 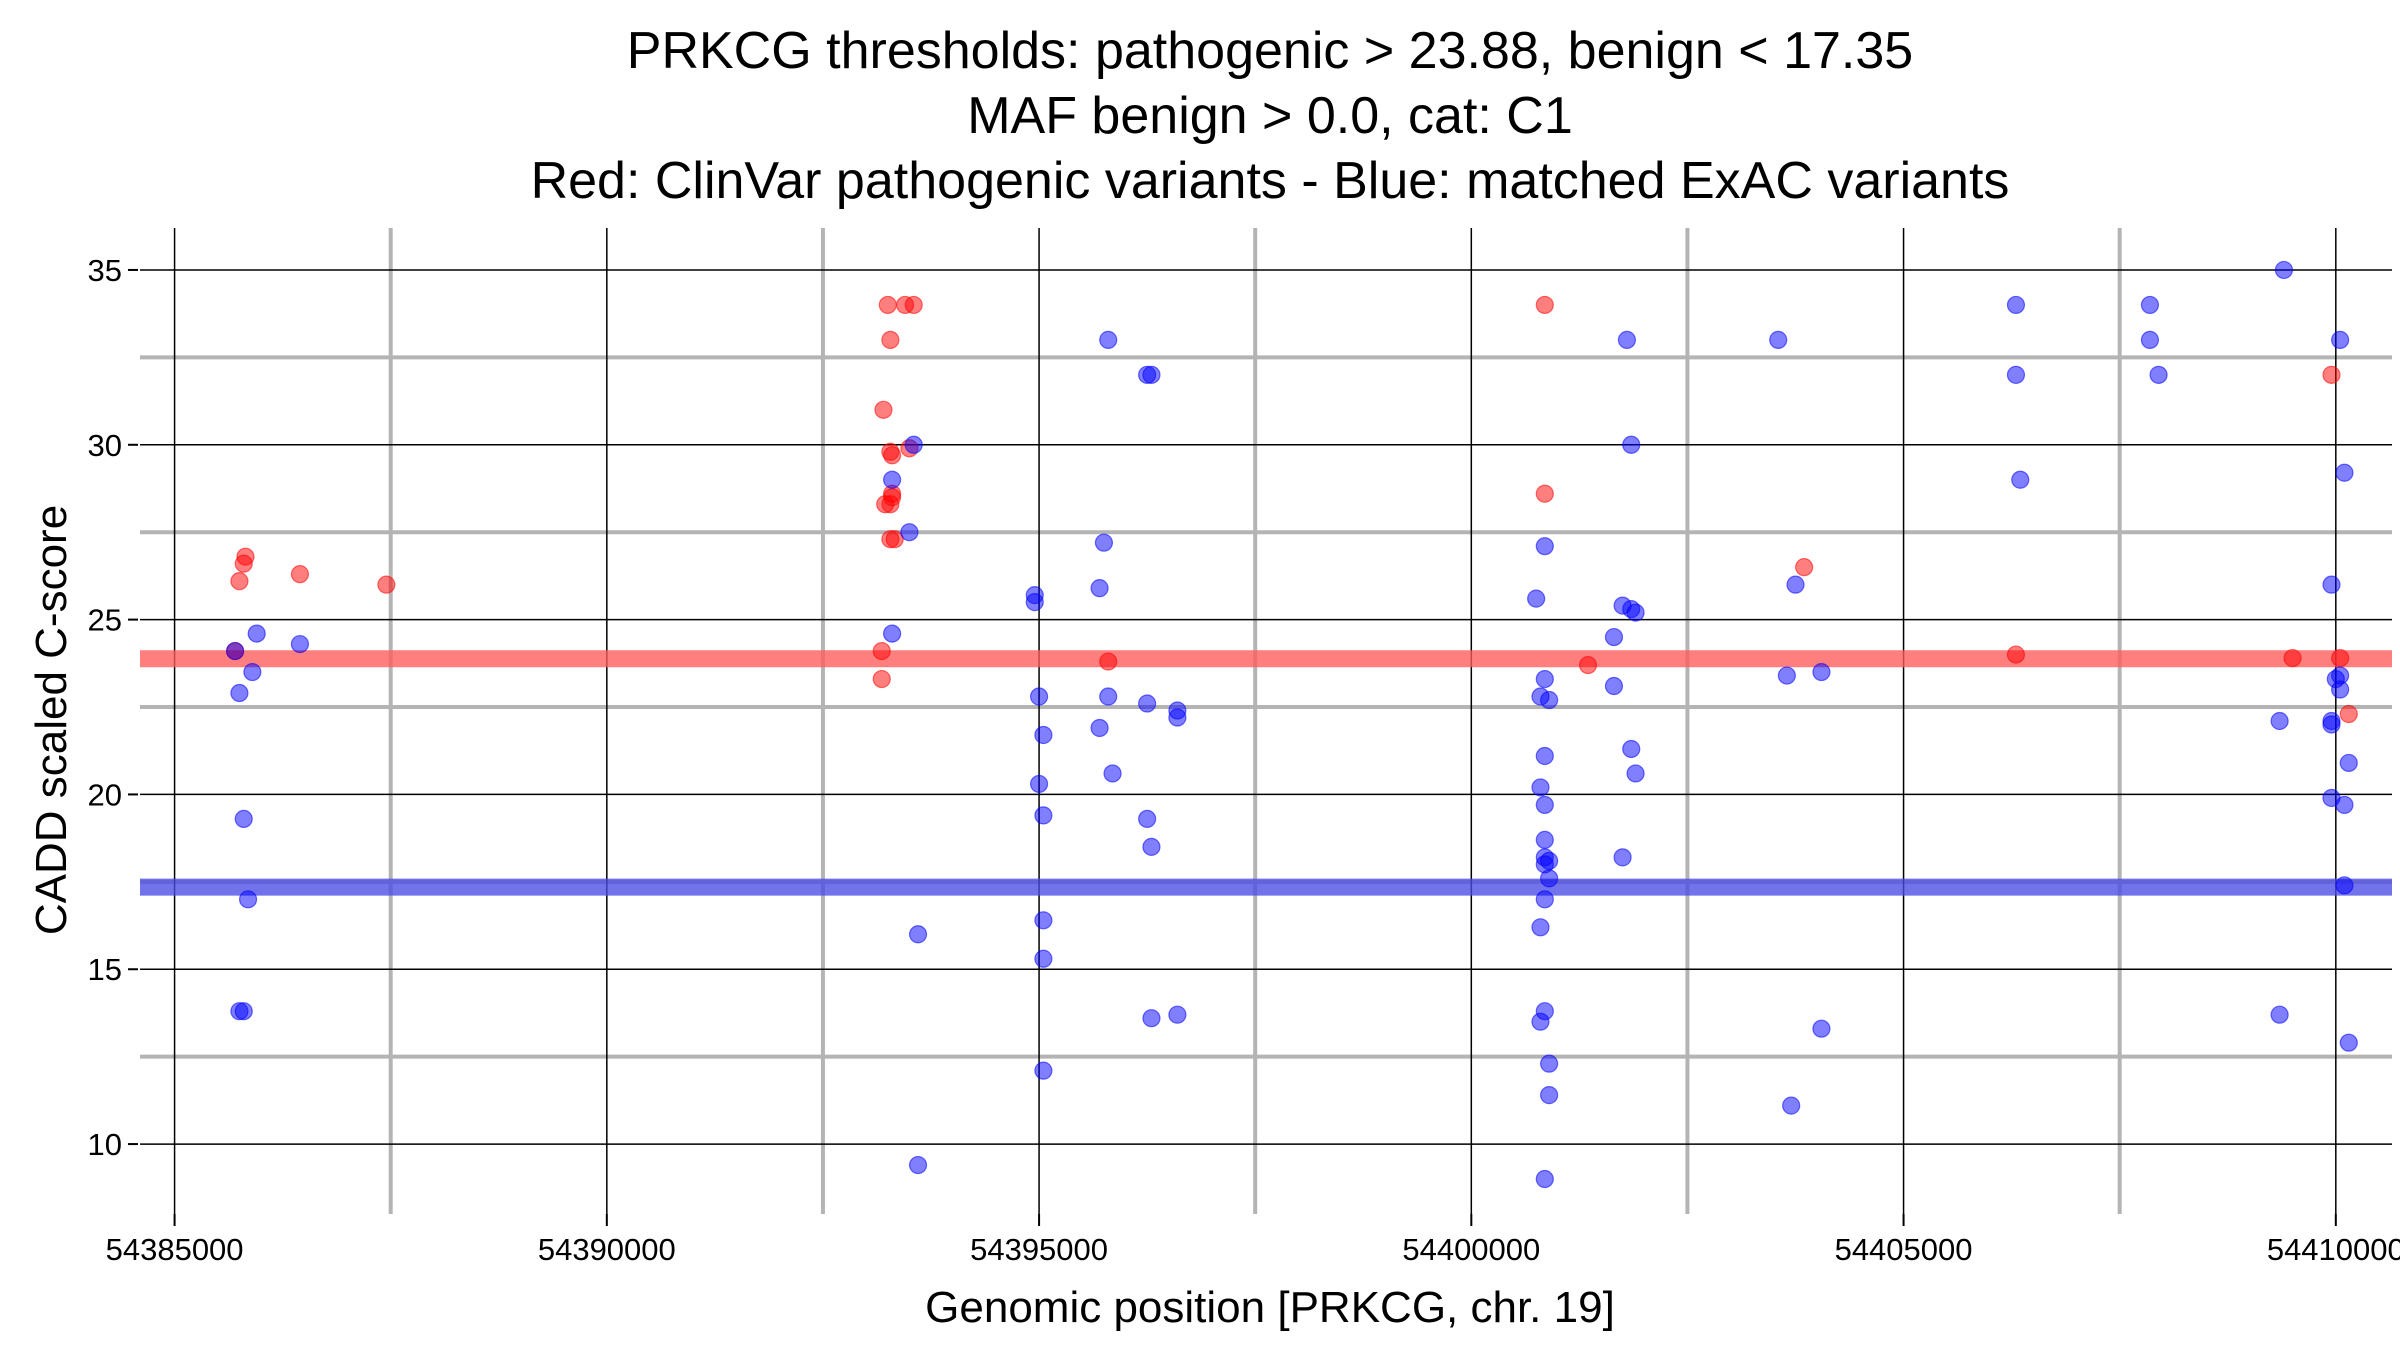 I want to click on y-tick-label: 15, so click(x=105, y=969).